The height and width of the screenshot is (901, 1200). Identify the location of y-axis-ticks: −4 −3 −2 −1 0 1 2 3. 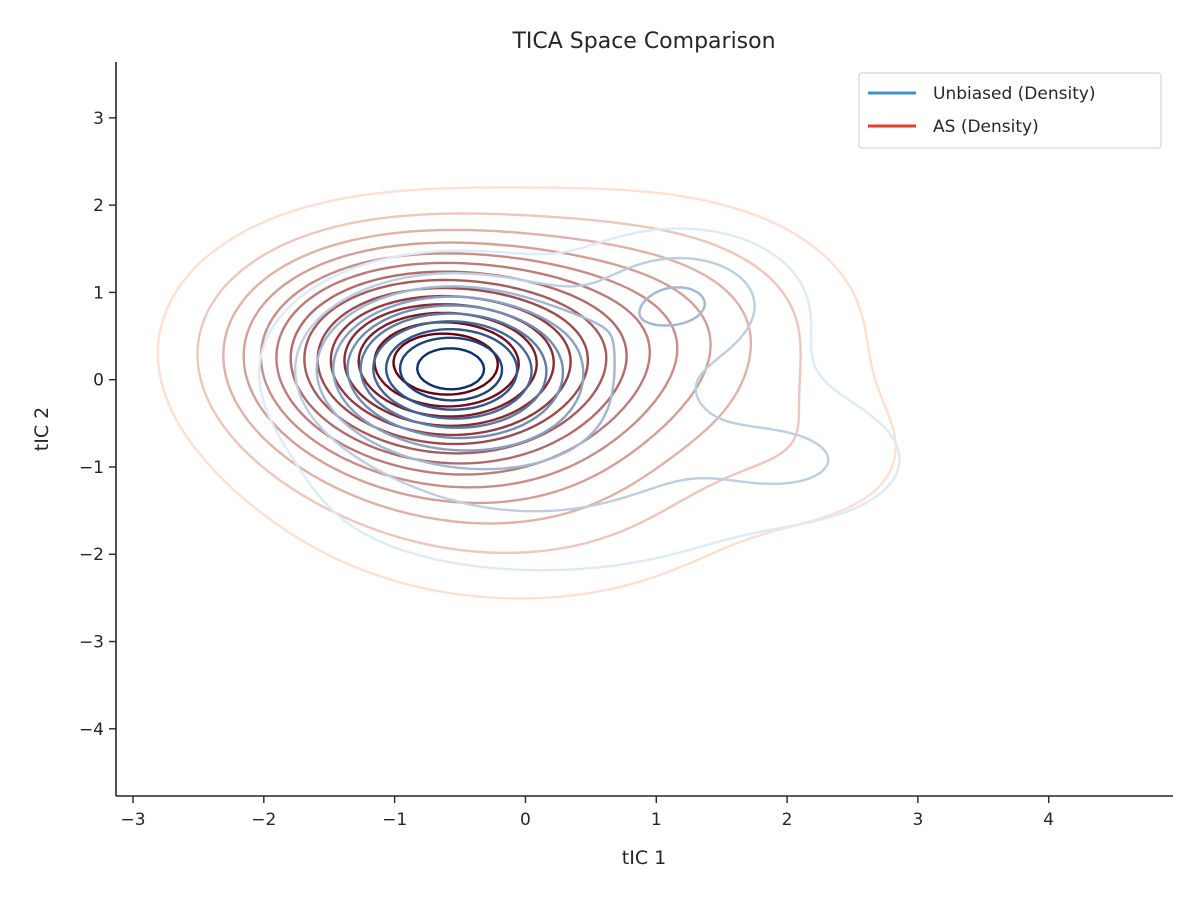
(97, 424).